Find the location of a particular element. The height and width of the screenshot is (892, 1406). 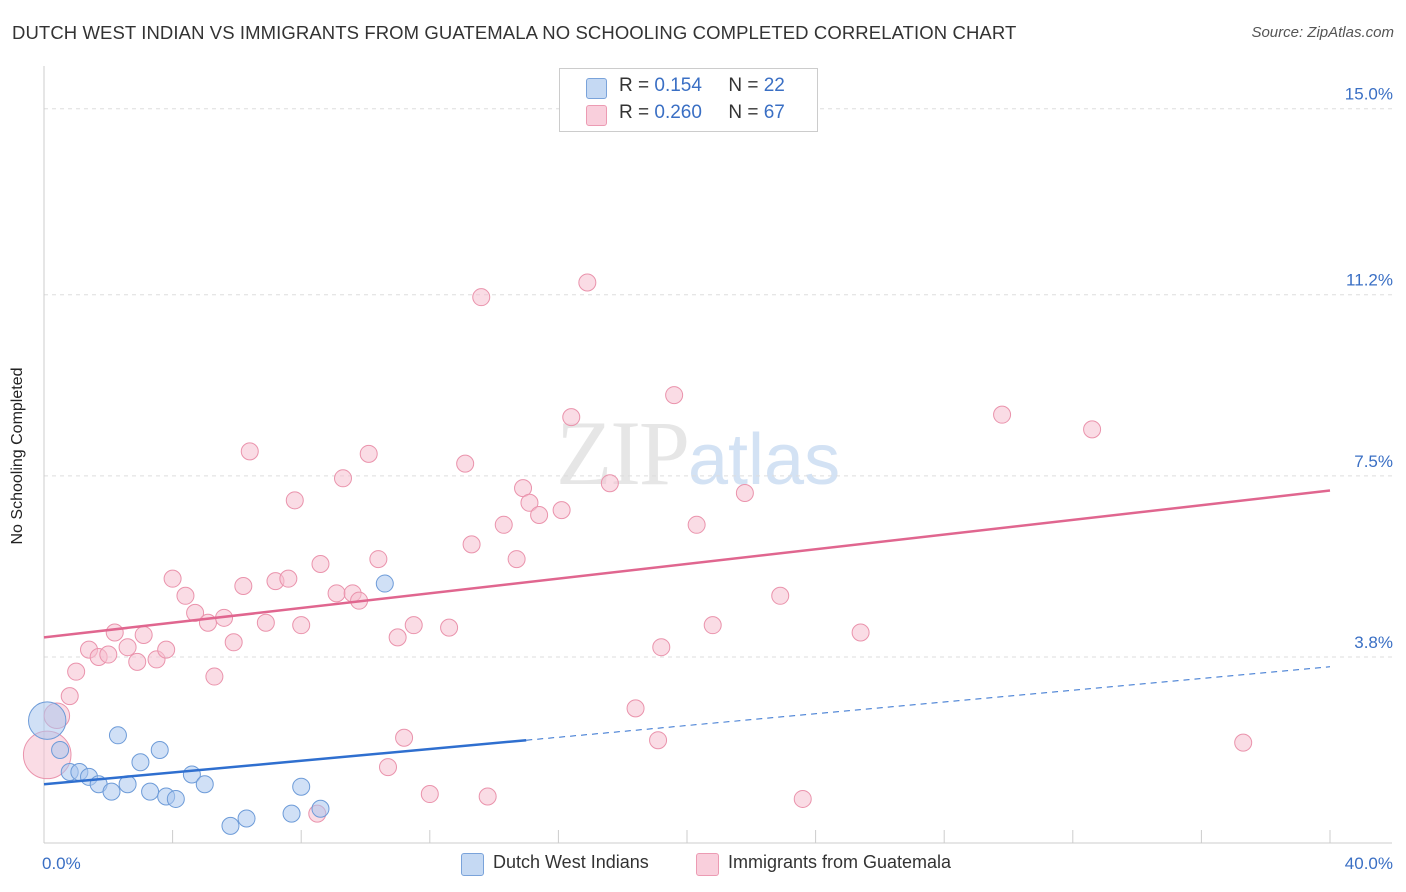

y-tick-label: 11.2% is located at coordinates (1369, 280).